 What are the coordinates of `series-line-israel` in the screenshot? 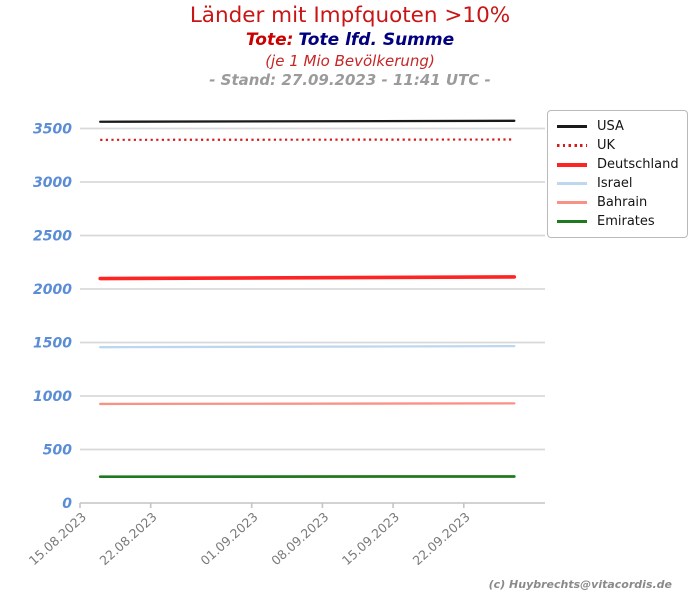 It's located at (307, 346).